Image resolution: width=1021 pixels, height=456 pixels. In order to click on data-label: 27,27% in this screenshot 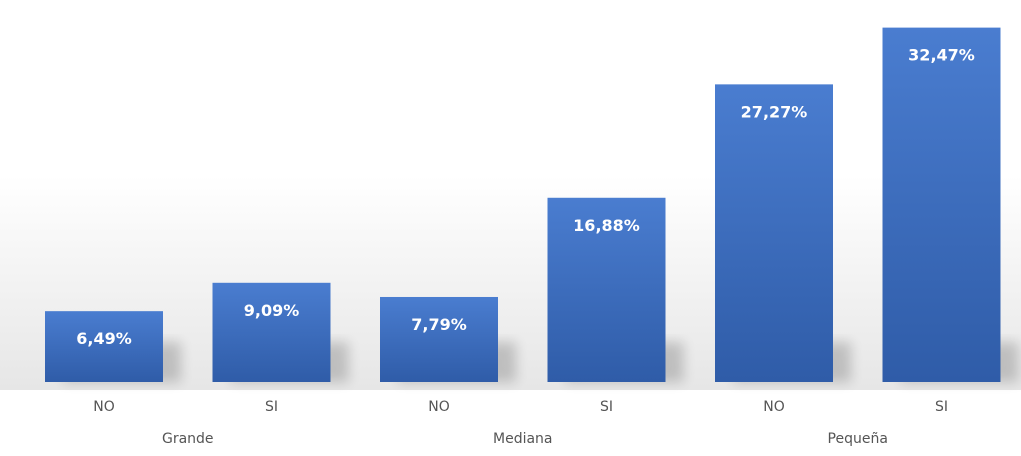, I will do `click(774, 111)`.